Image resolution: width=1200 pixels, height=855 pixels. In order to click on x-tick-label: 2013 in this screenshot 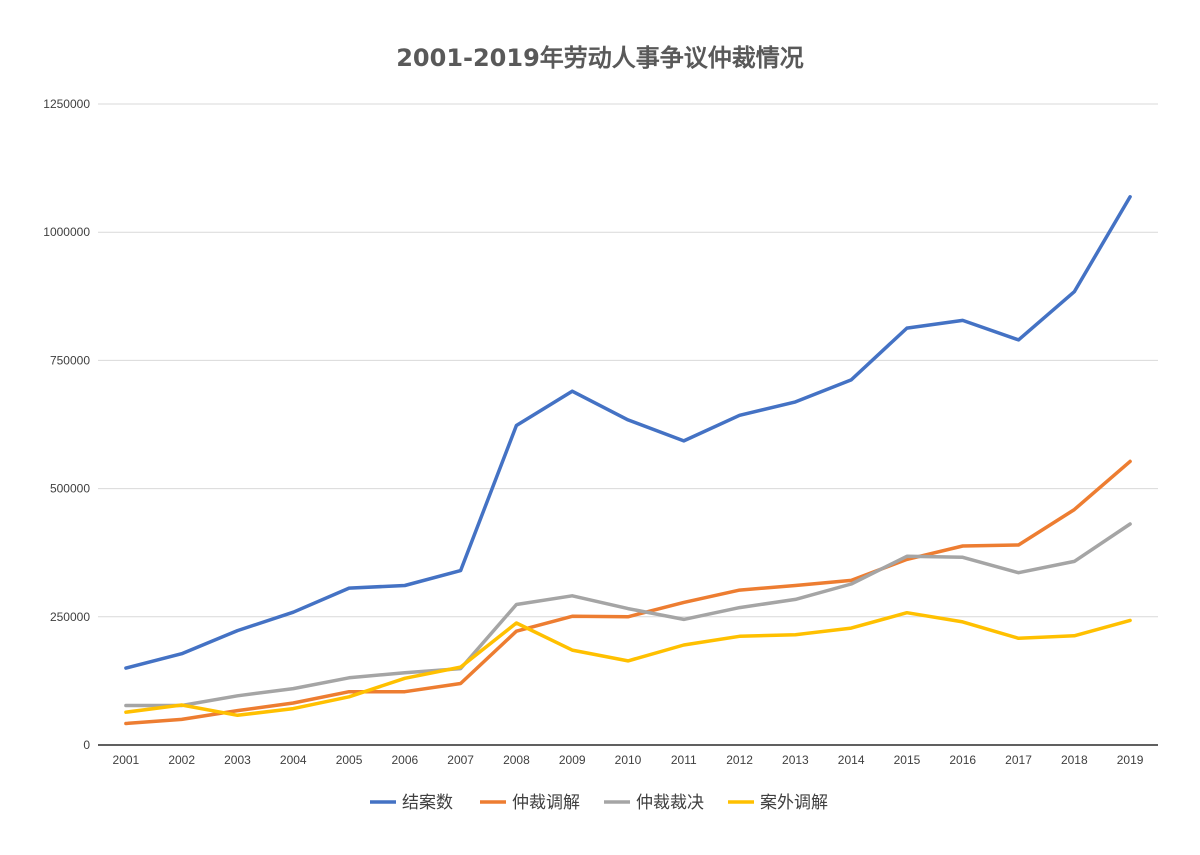, I will do `click(795, 760)`.